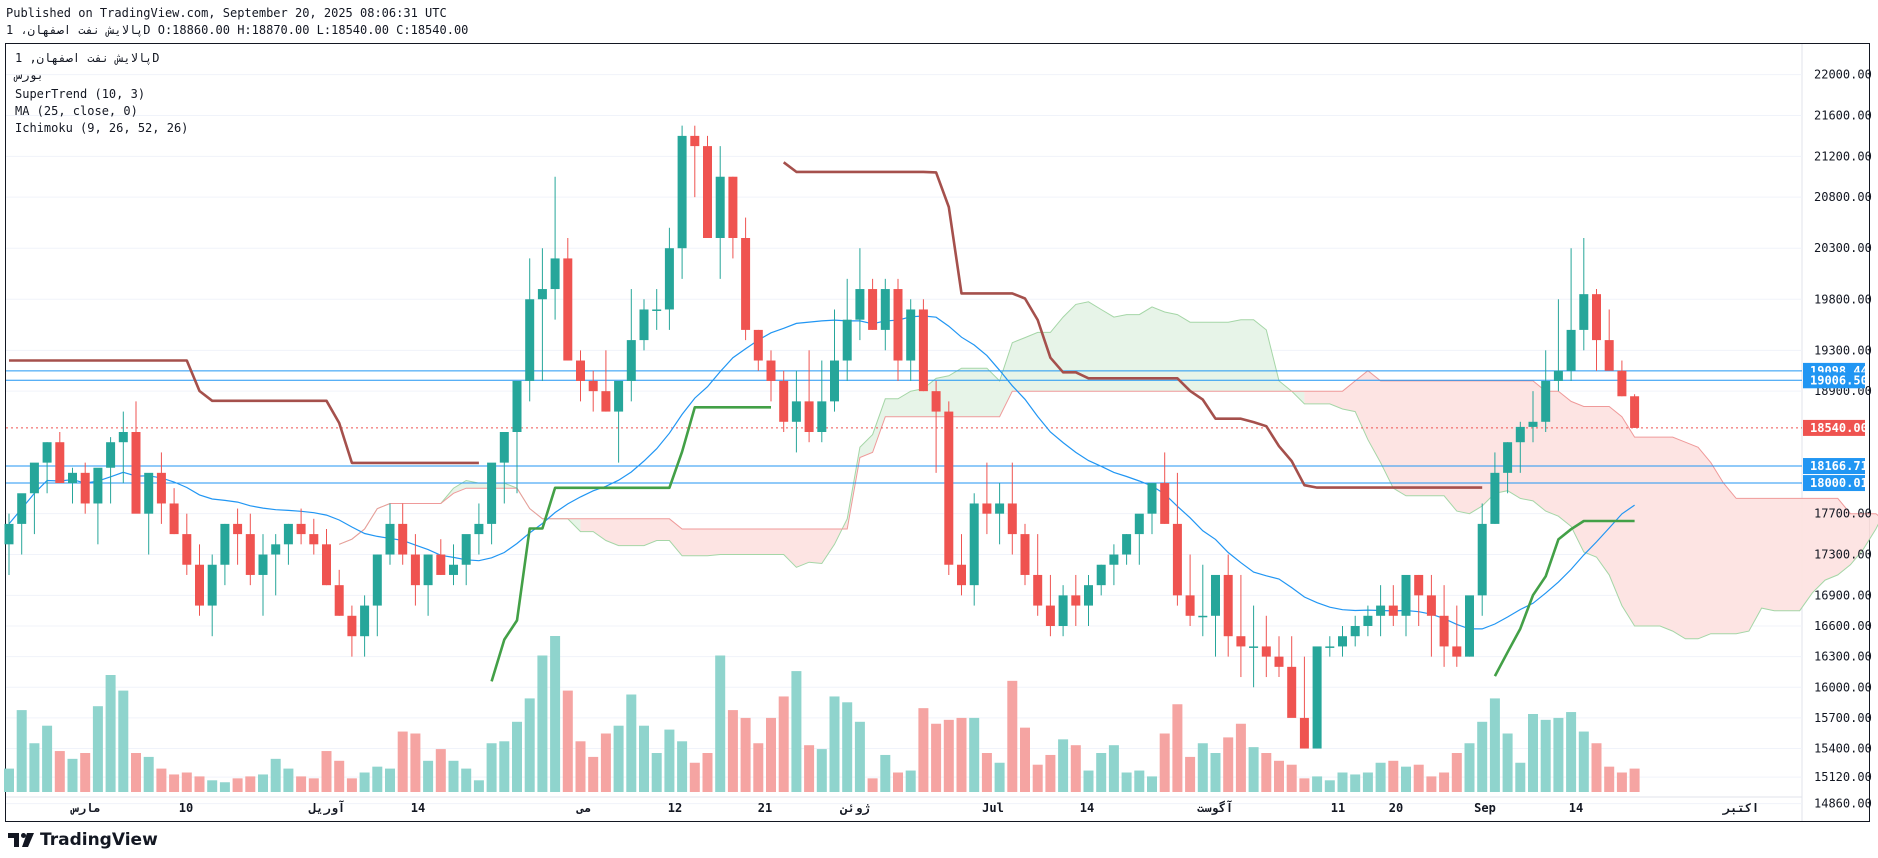 The height and width of the screenshot is (858, 1878). What do you see at coordinates (1843, 657) in the screenshot?
I see `price-tick-label: 16300.00` at bounding box center [1843, 657].